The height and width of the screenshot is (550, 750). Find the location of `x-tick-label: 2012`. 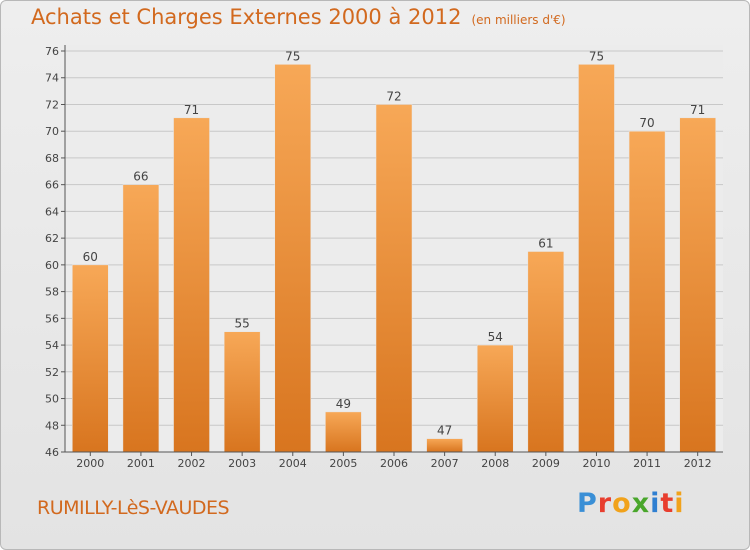

x-tick-label: 2012 is located at coordinates (698, 463).